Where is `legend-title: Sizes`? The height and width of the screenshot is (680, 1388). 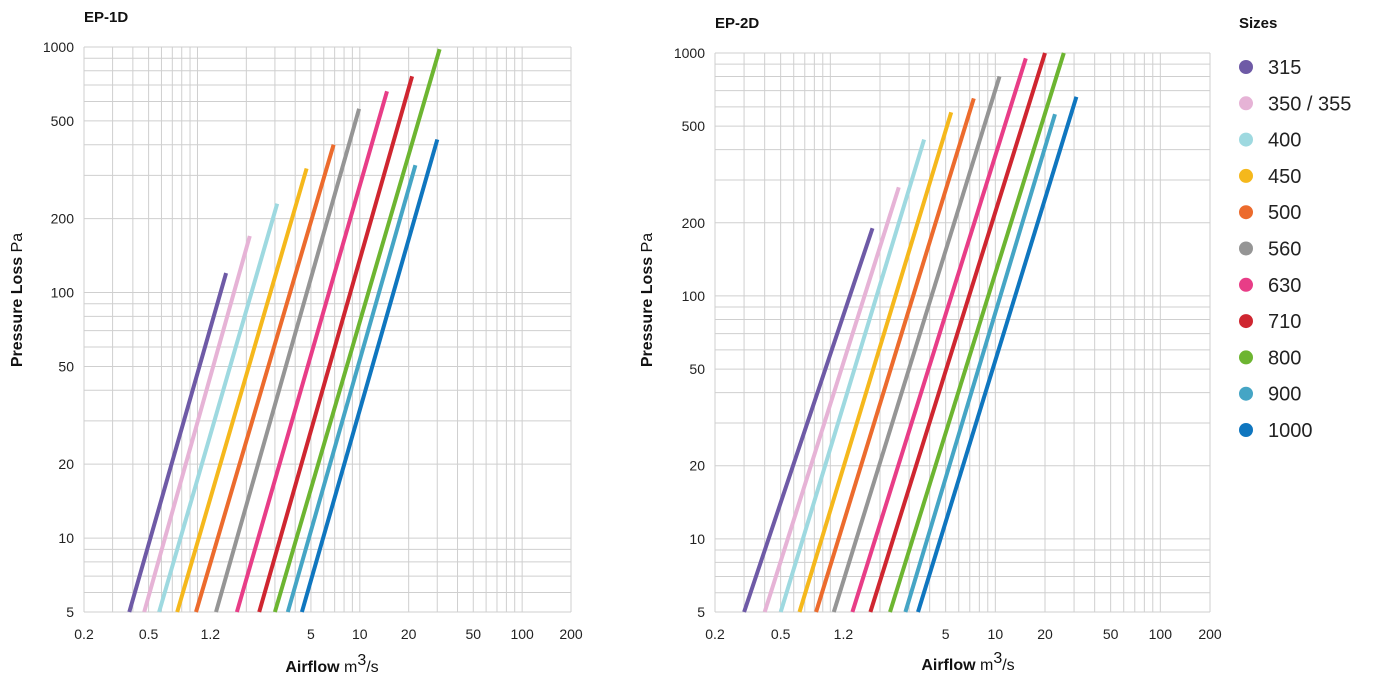 legend-title: Sizes is located at coordinates (1258, 23).